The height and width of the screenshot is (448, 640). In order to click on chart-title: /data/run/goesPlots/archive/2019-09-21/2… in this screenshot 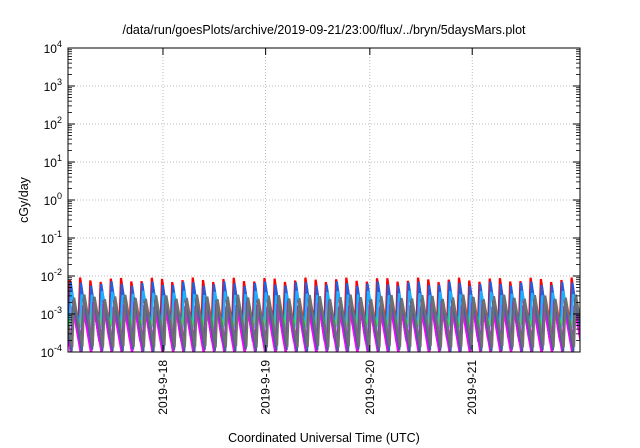, I will do `click(324, 30)`.